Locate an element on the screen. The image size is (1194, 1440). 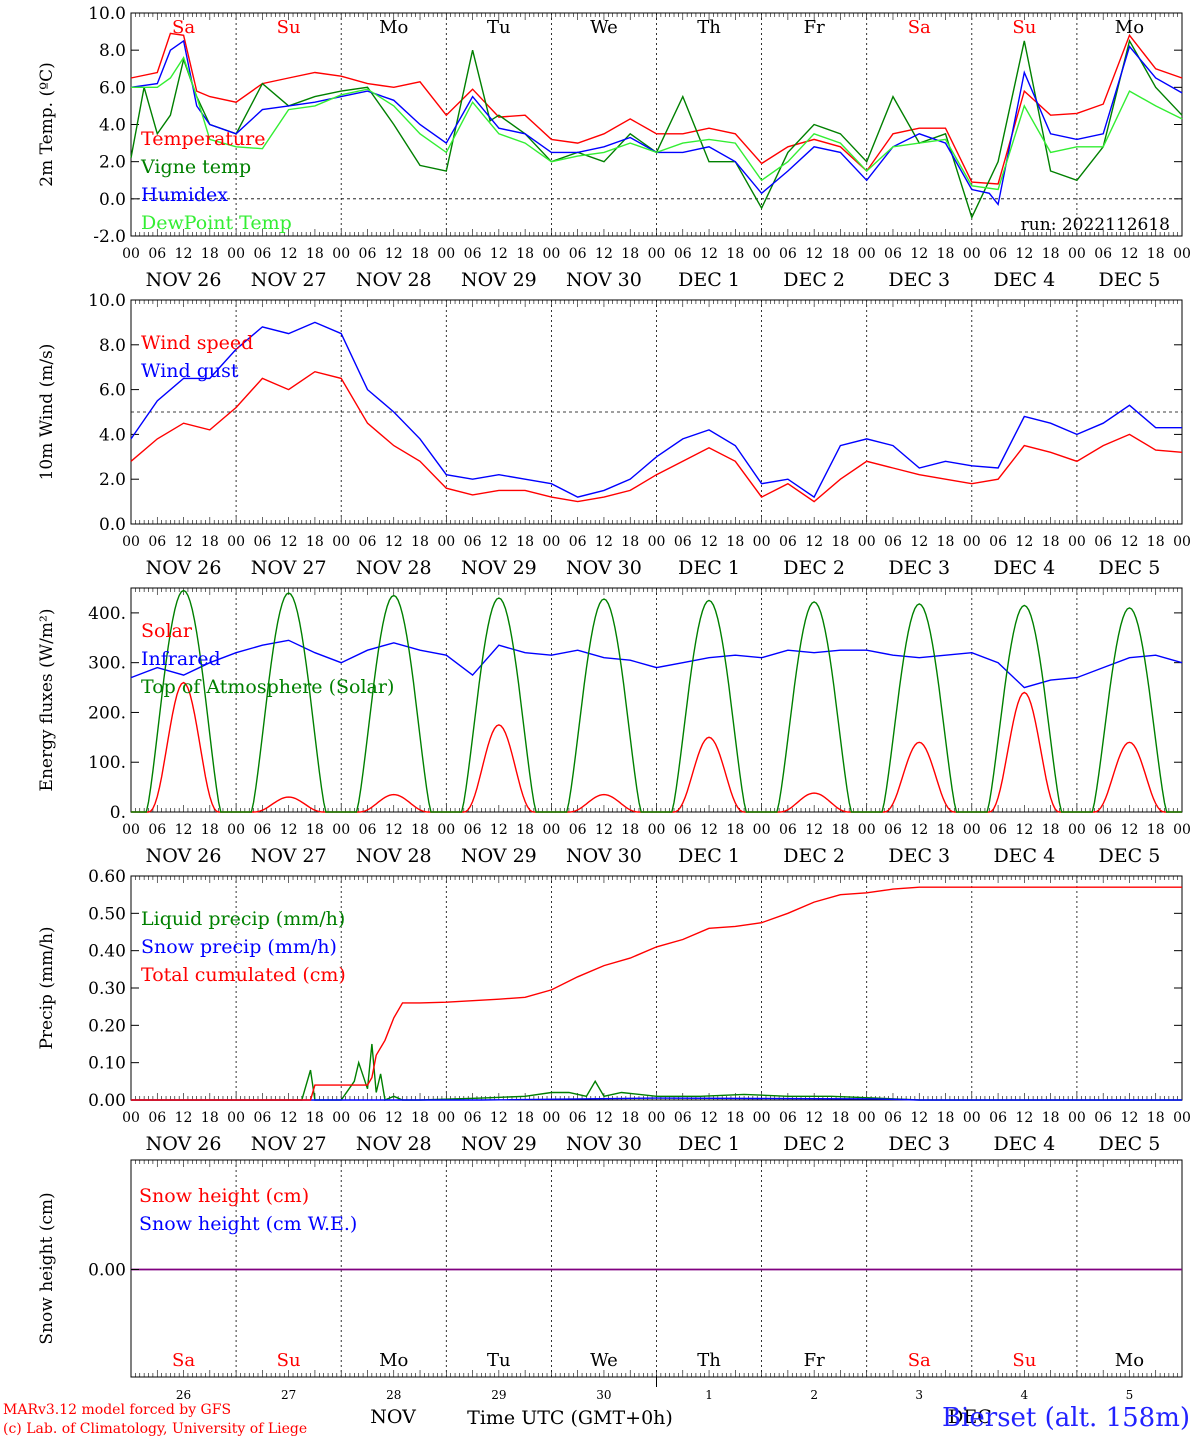
legend-entry: Snow height (cm) is located at coordinates (224, 1196).